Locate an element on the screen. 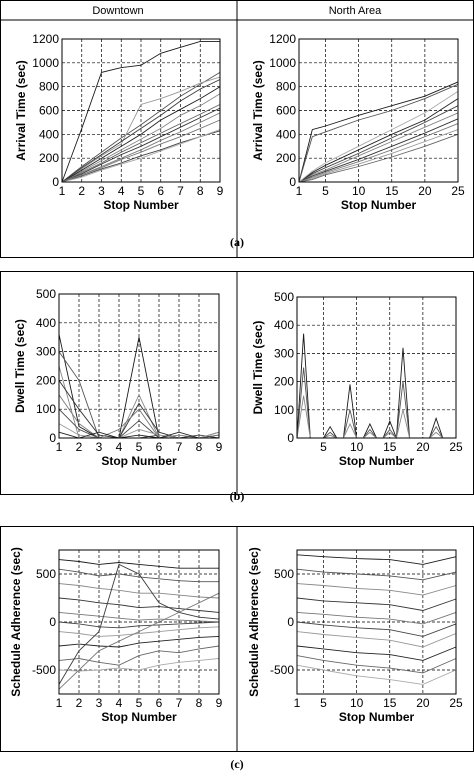 The width and height of the screenshot is (474, 777). header-downtown: Downtown is located at coordinates (117, 11).